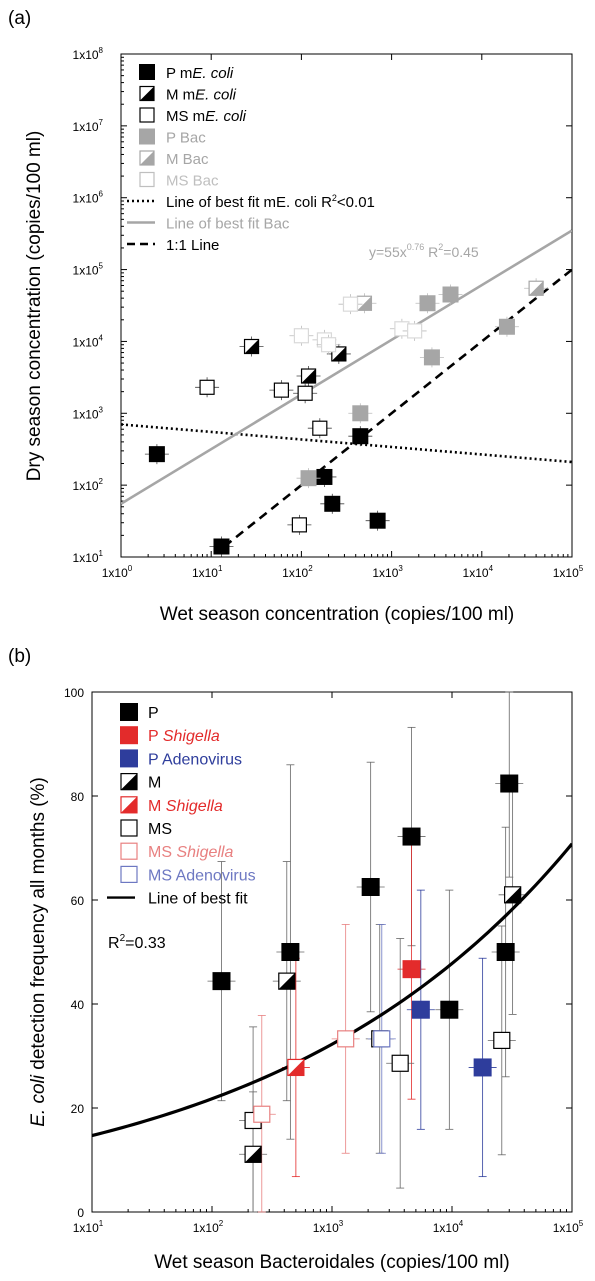 The width and height of the screenshot is (595, 1281). I want to click on x-tick-label: 1x10¹, so click(88, 1227).